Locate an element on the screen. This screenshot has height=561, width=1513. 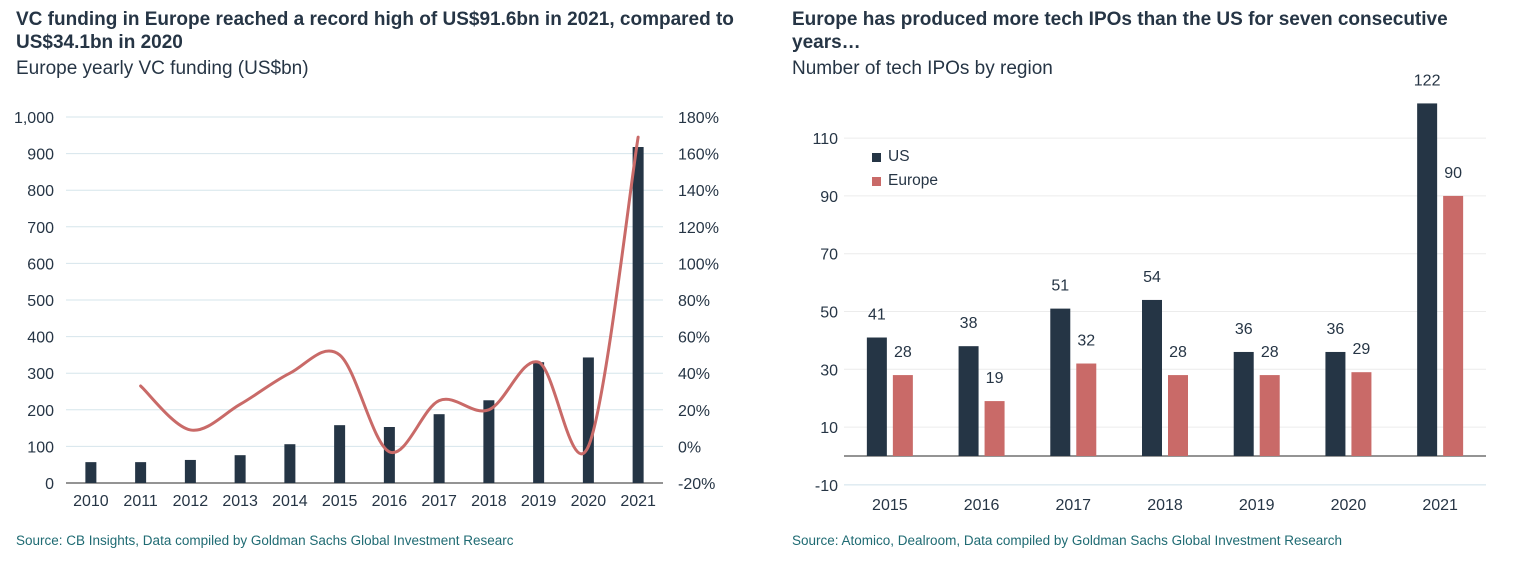
us-bar-value-label: 54 is located at coordinates (1152, 277).